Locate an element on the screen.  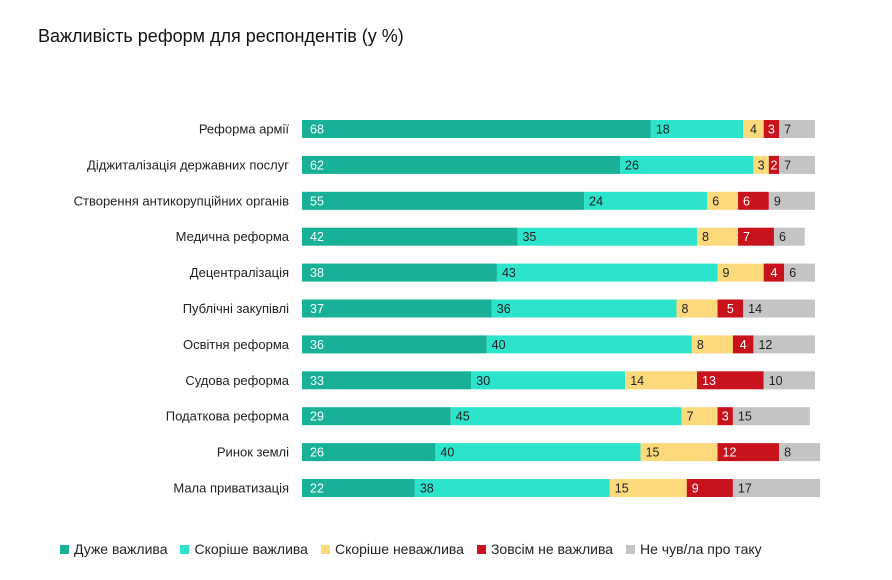
data-label: 13 is located at coordinates (709, 381).